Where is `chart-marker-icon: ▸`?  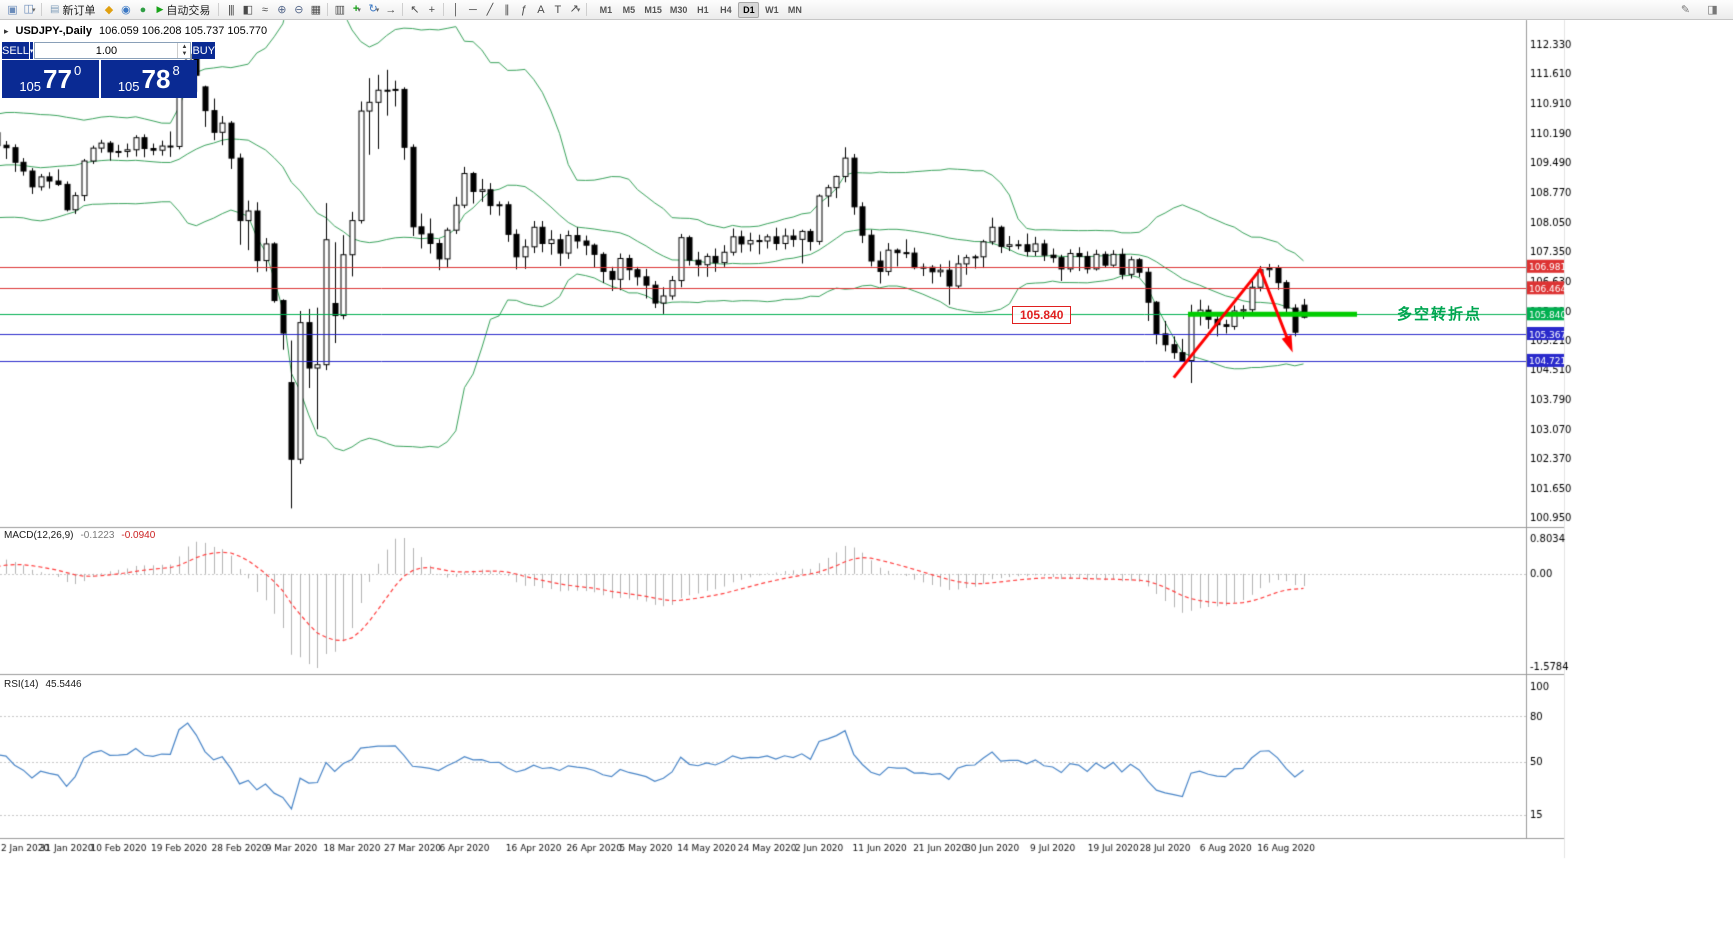 chart-marker-icon: ▸ is located at coordinates (6, 30).